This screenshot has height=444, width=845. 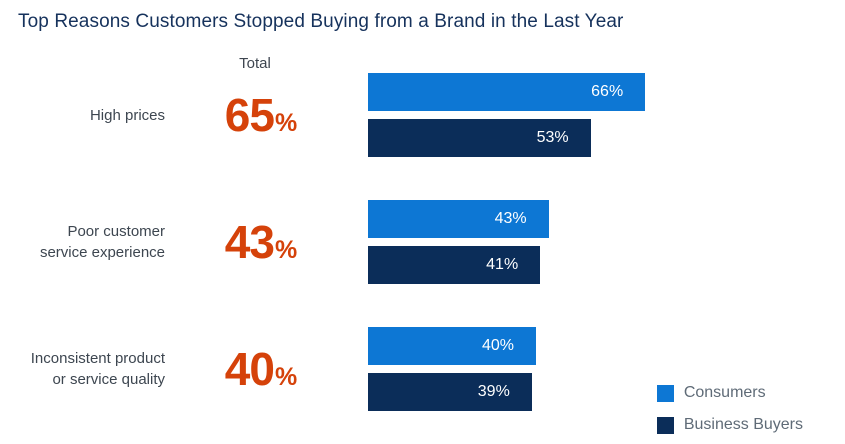 I want to click on category-label: High prices, so click(x=97, y=115).